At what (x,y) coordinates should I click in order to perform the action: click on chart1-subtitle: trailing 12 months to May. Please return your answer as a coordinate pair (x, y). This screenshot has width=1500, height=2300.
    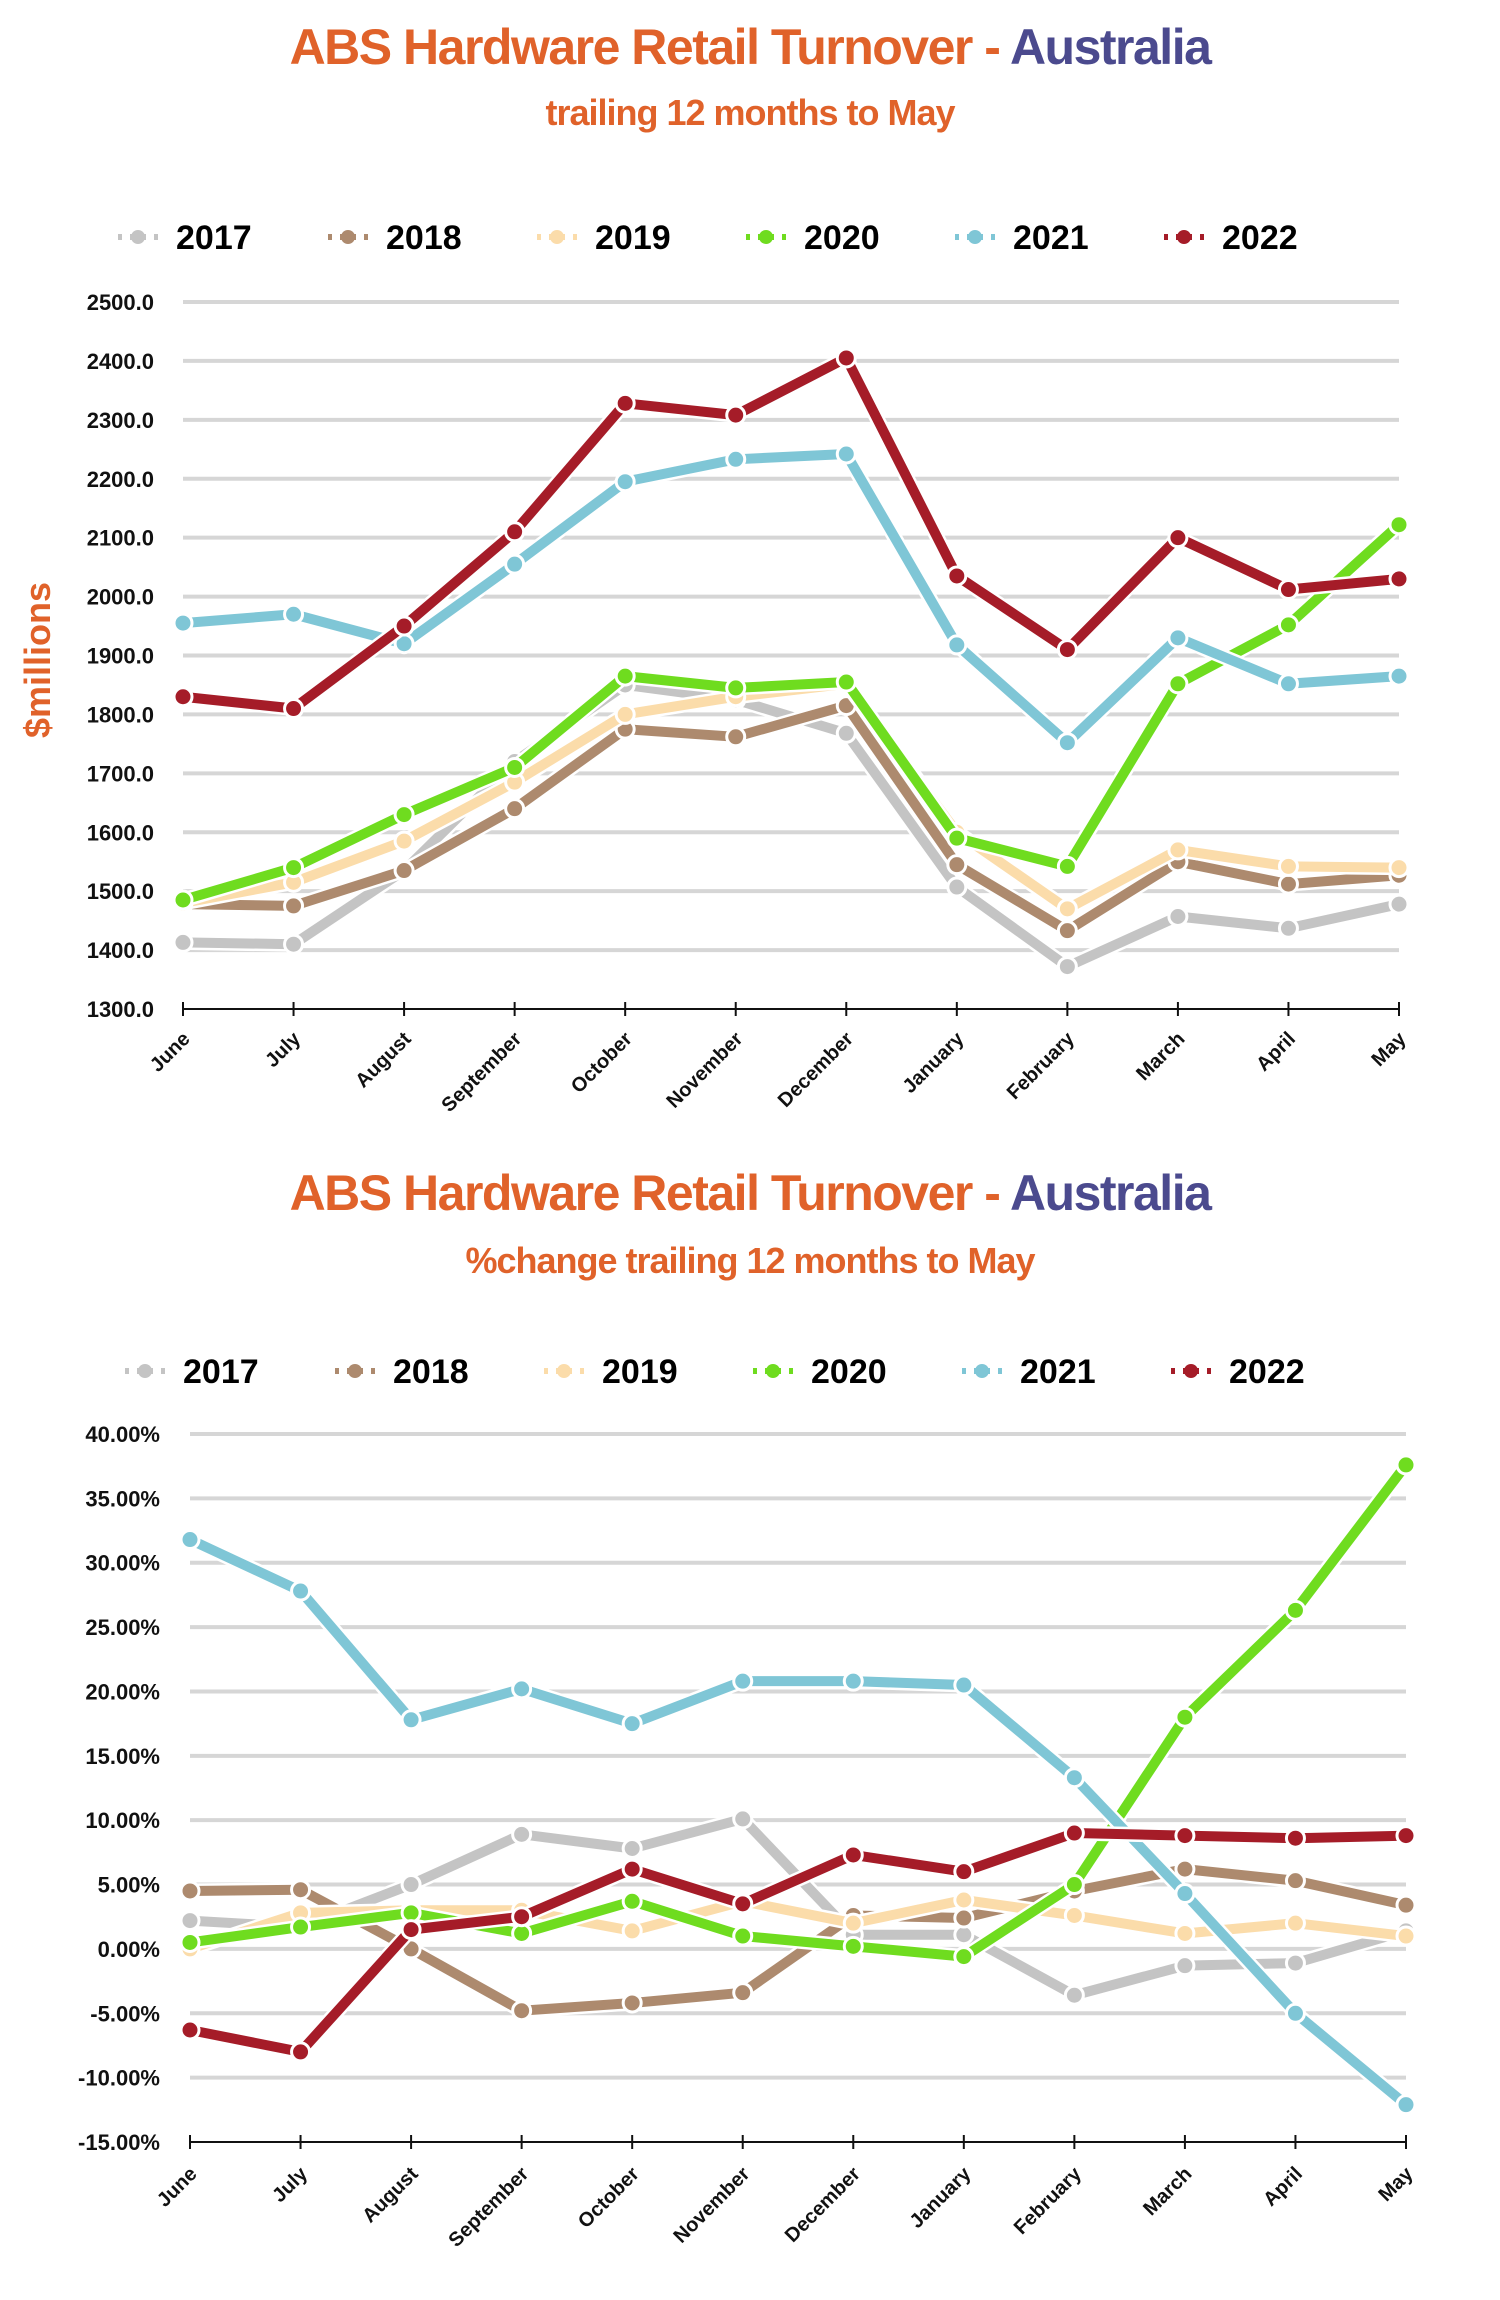
    Looking at the image, I should click on (750, 112).